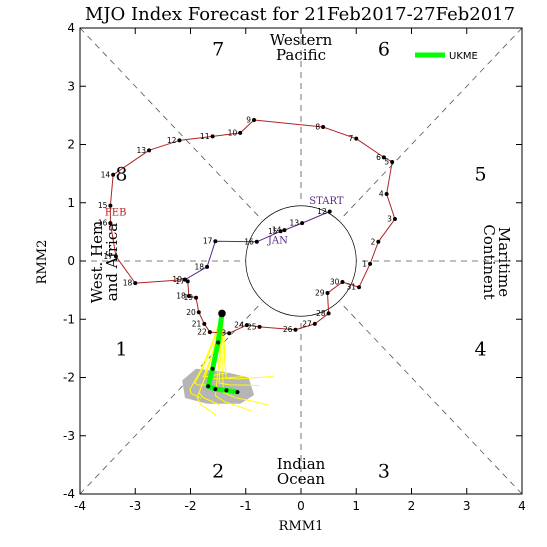 This screenshot has width=547, height=547. I want to click on day-label: 29, so click(320, 293).